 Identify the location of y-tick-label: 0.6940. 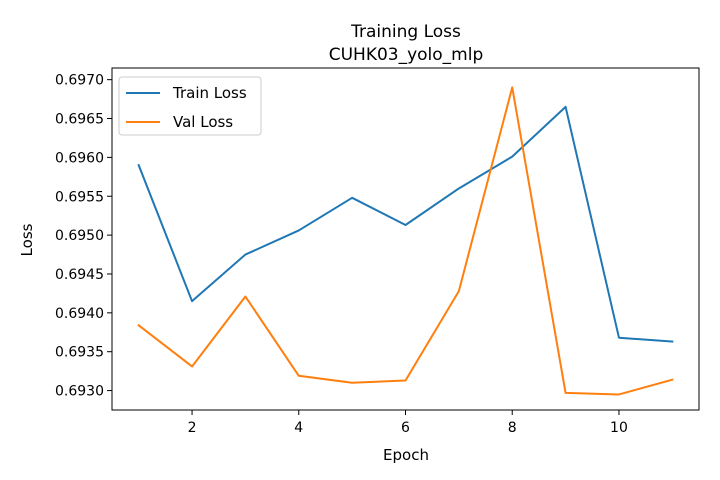
(79, 314).